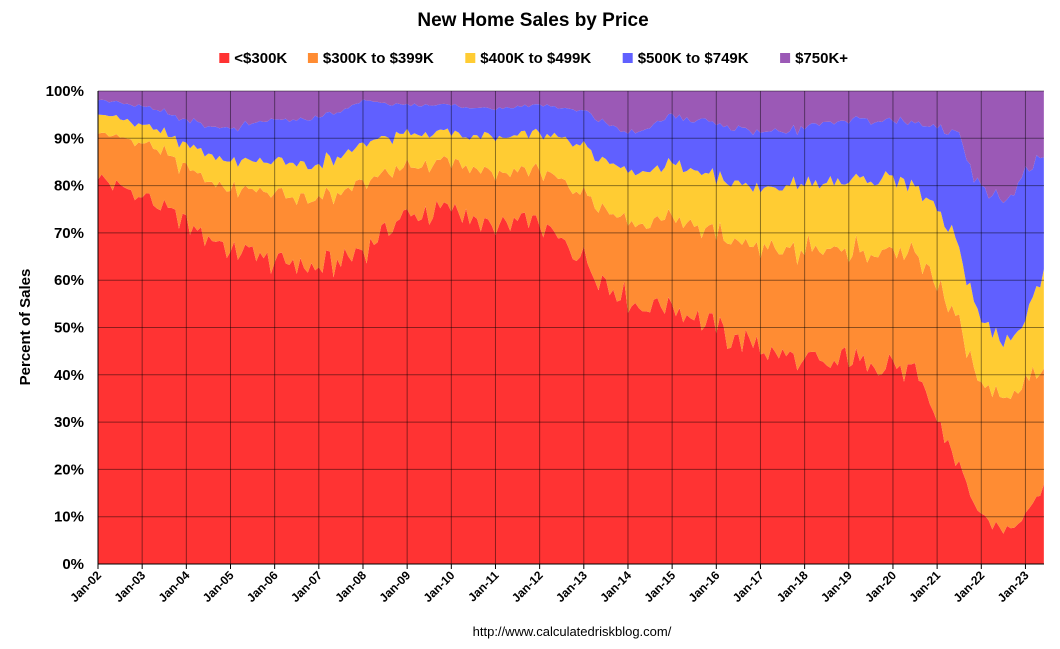 This screenshot has width=1060, height=649. What do you see at coordinates (69, 233) in the screenshot?
I see `y-tick-label: 70%` at bounding box center [69, 233].